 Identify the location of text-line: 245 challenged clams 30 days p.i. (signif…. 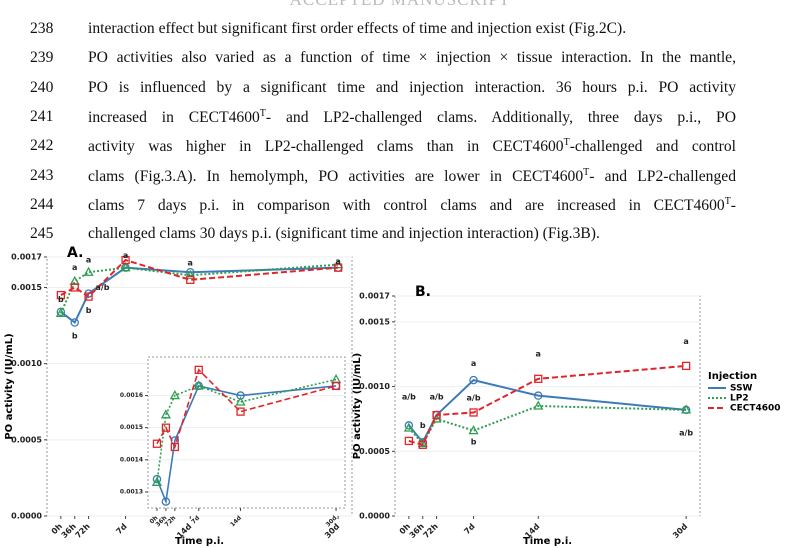
(400, 236).